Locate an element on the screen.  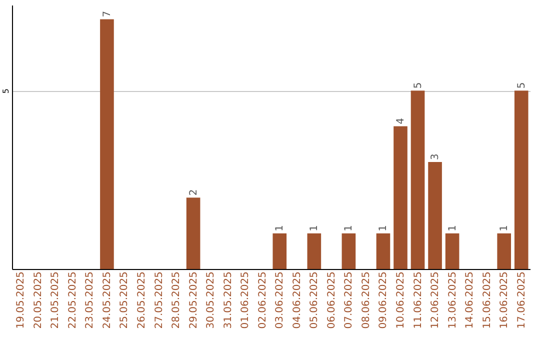
x-tick-label: 15.06.2025 is located at coordinates (487, 300).